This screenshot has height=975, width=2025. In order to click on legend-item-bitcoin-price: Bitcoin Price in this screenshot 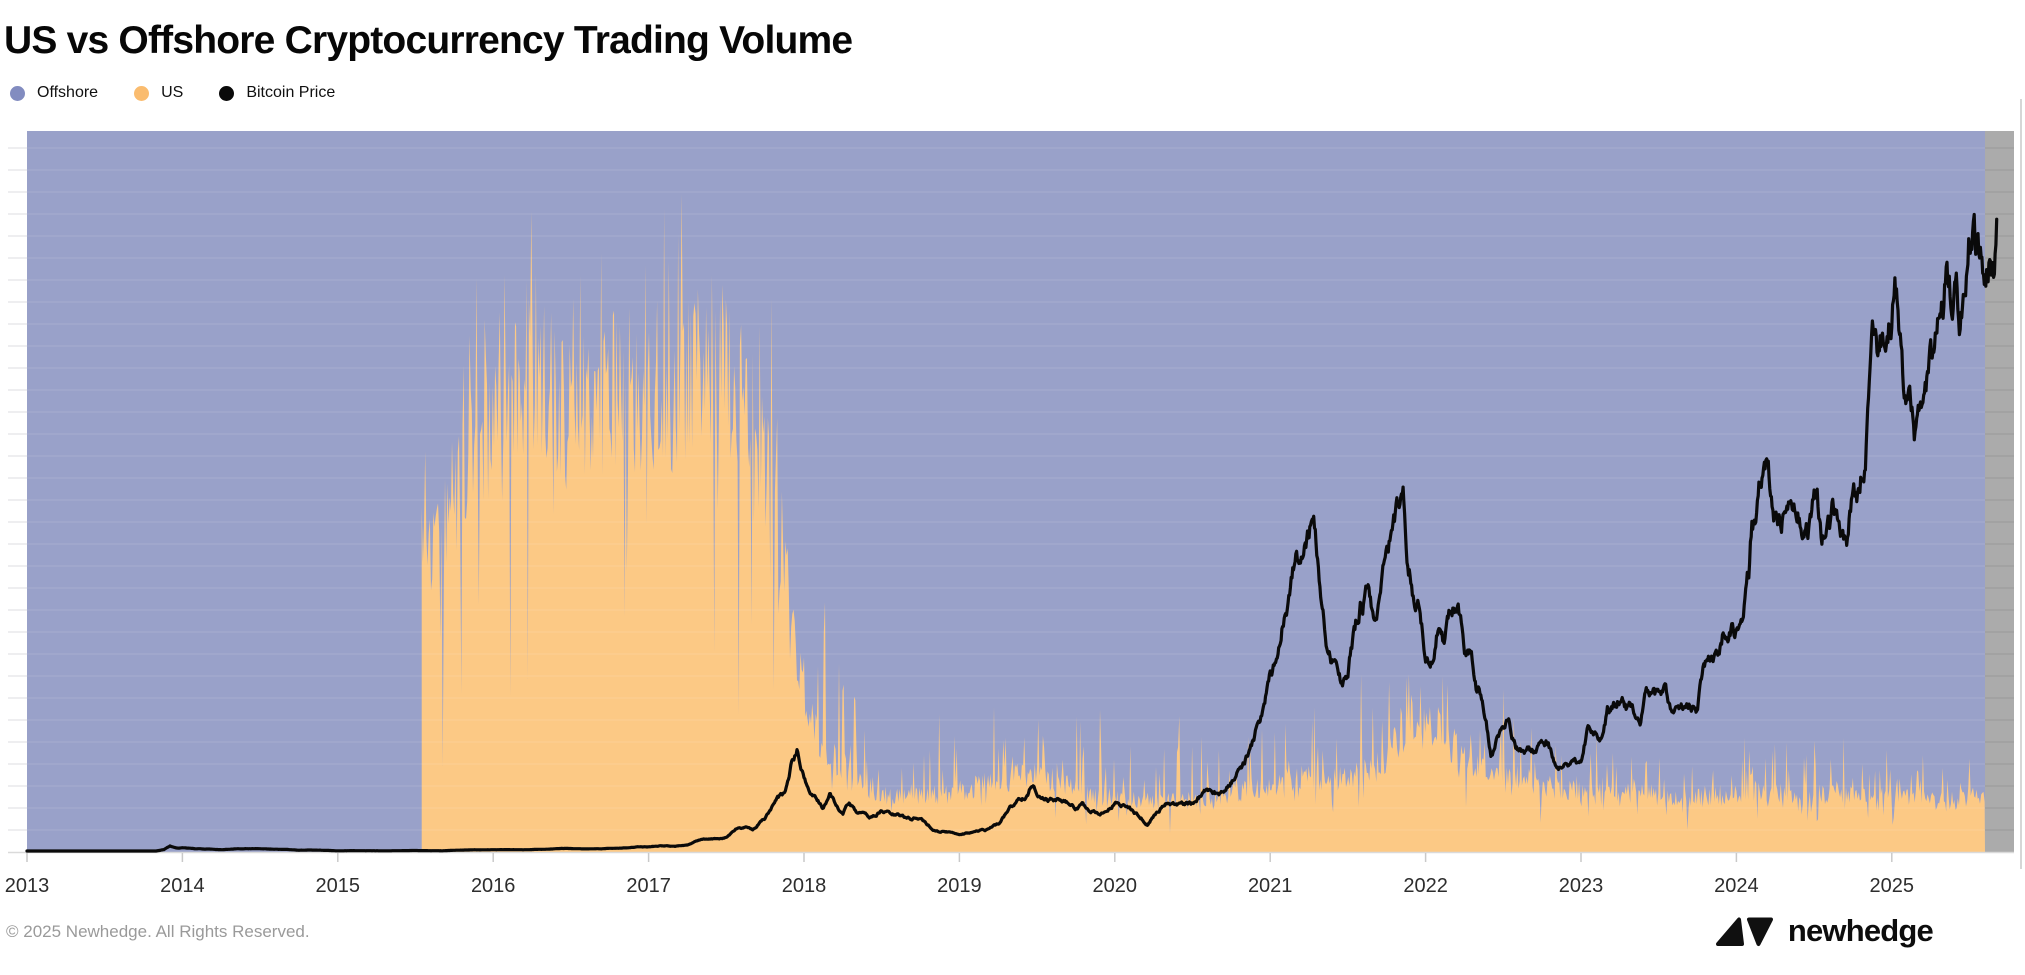, I will do `click(277, 93)`.